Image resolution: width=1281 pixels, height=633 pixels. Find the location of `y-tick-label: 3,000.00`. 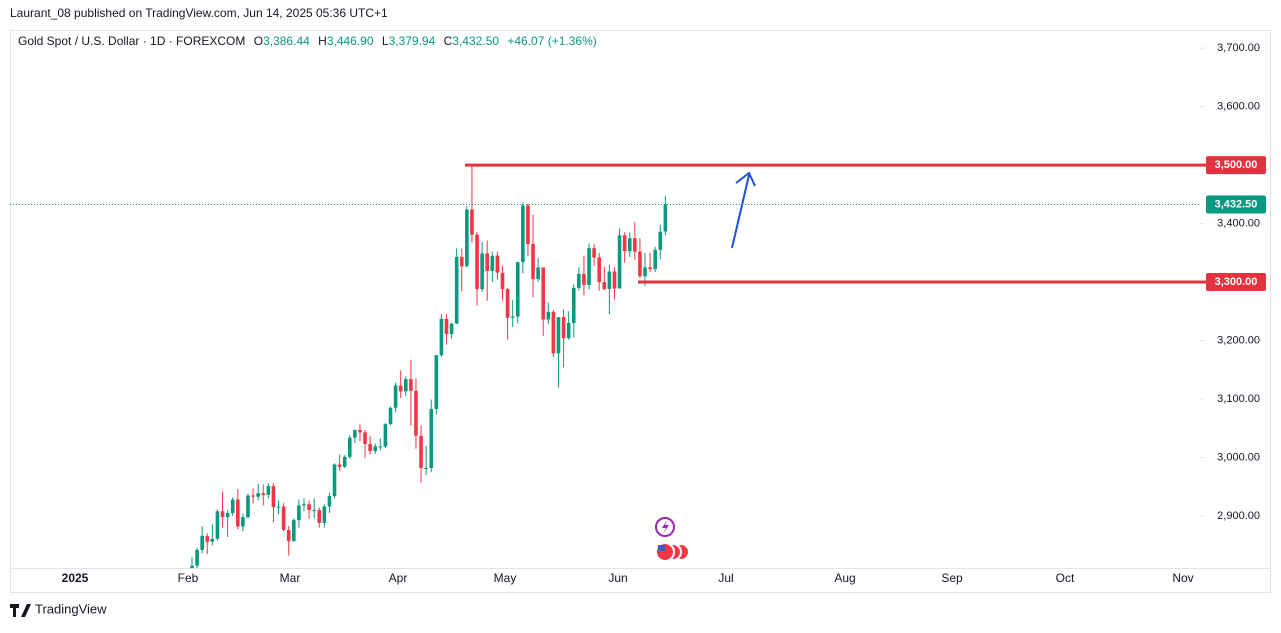

y-tick-label: 3,000.00 is located at coordinates (1238, 457).